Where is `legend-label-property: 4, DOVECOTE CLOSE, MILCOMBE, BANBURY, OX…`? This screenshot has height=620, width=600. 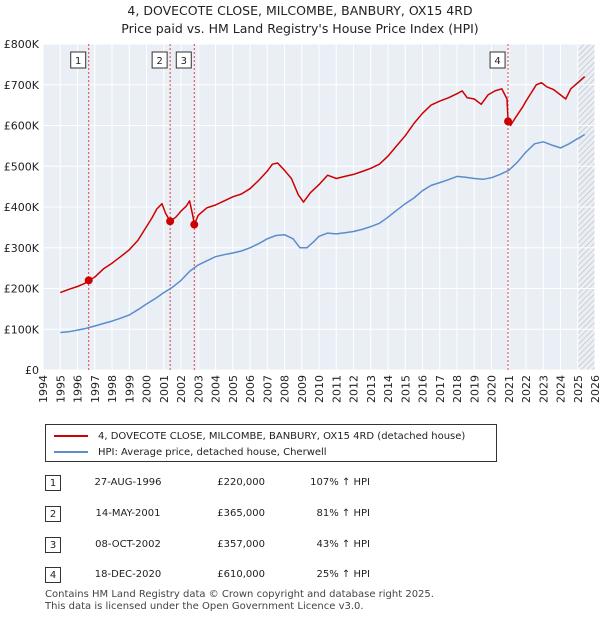 legend-label-property: 4, DOVECOTE CLOSE, MILCOMBE, BANBURY, OX… is located at coordinates (282, 436).